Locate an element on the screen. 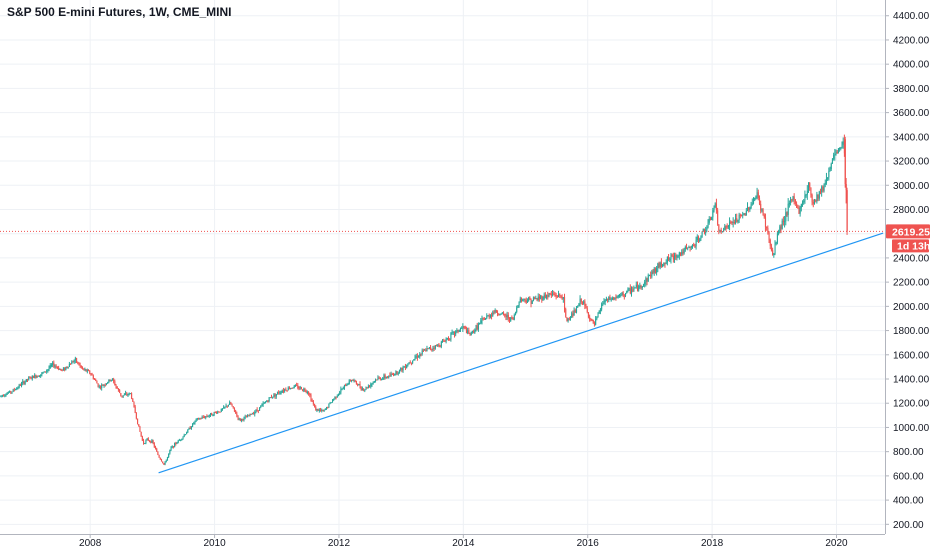  y-tick-label: 3200.00 is located at coordinates (911, 162).